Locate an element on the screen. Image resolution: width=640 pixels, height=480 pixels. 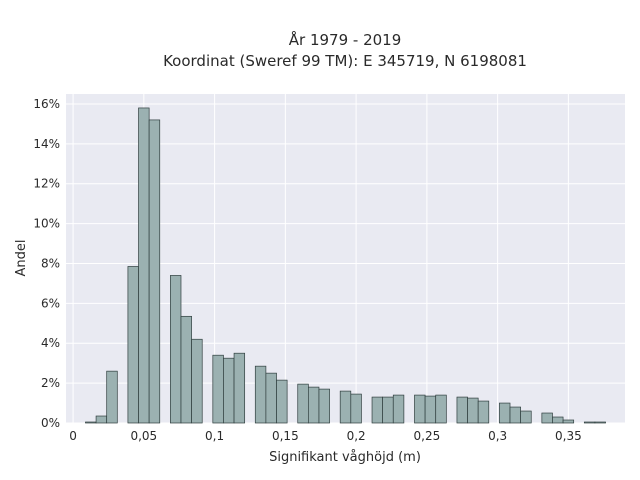
y-axis-label: Andel is located at coordinates (21, 258).